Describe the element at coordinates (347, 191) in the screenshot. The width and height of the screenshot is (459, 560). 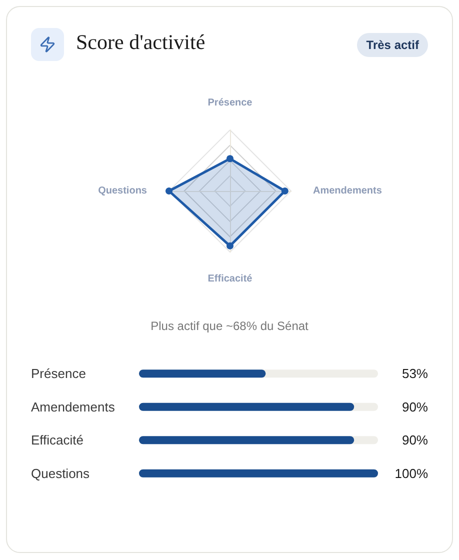
I see `spoke-label: Amendements` at that location.